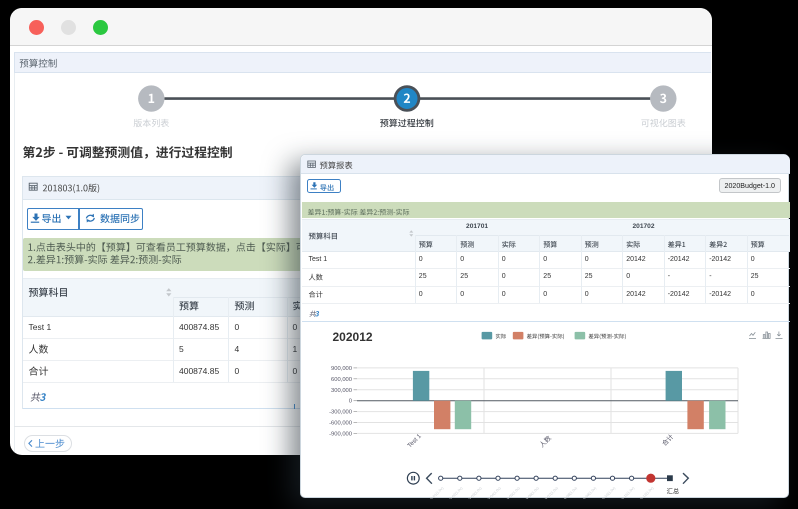 The width and height of the screenshot is (798, 509). Describe the element at coordinates (473, 492) in the screenshot. I see `svg-text: 2019-03(1.0v)` at that location.